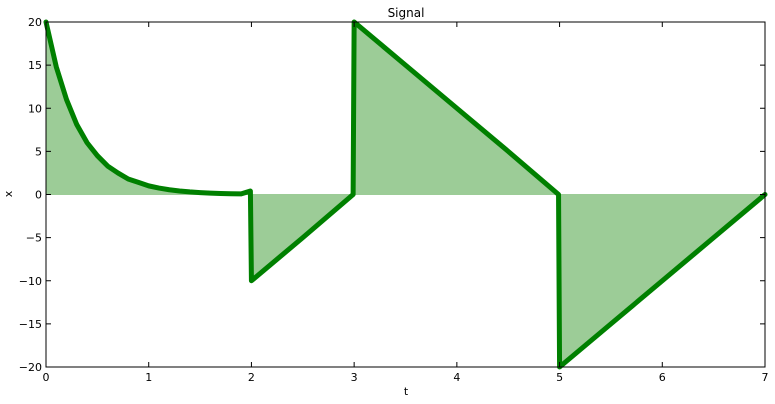  What do you see at coordinates (148, 377) in the screenshot?
I see `x-tick-label: 1` at bounding box center [148, 377].